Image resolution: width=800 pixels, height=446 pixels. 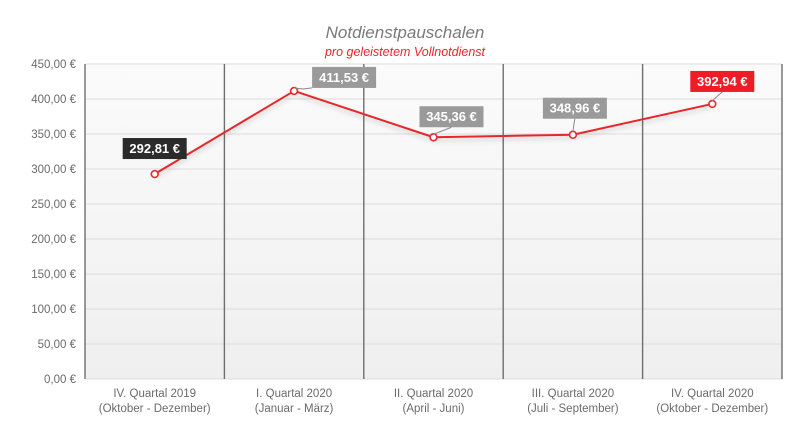 I want to click on data-label: 345,36 €, so click(x=451, y=116).